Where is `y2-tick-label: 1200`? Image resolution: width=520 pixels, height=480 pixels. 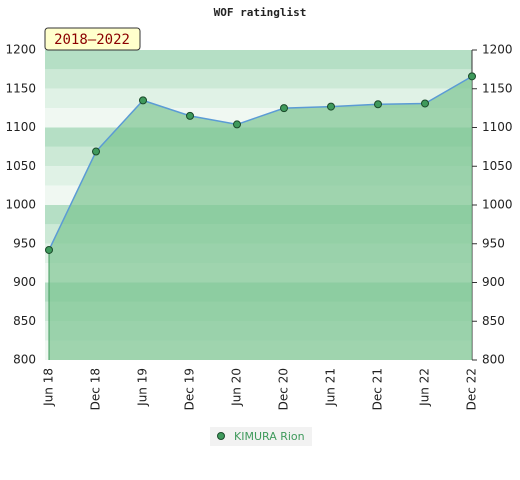 y2-tick-label: 1200 is located at coordinates (497, 50).